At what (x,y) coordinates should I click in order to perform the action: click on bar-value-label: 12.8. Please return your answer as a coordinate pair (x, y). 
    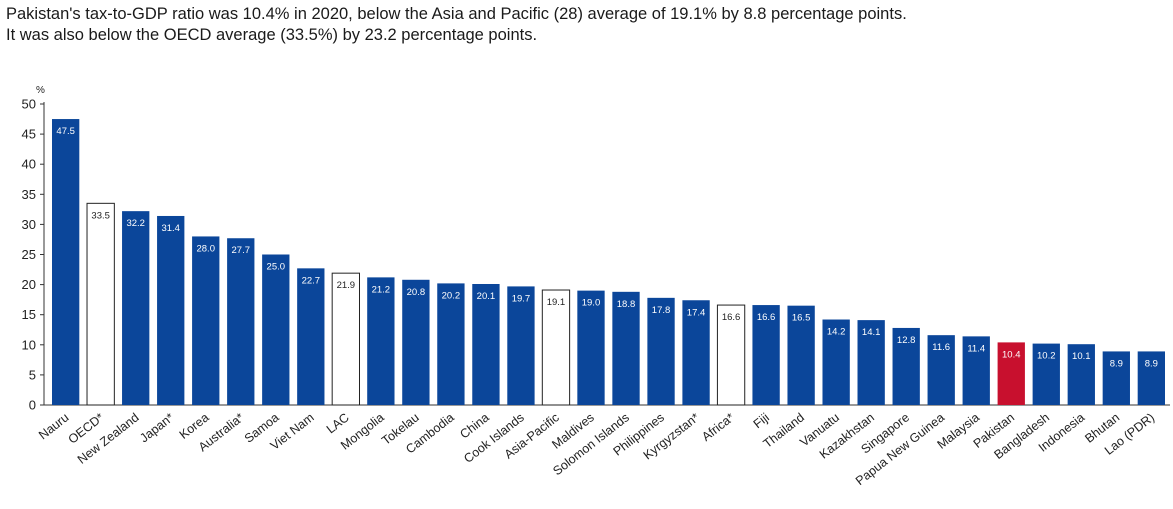
    Looking at the image, I should click on (906, 340).